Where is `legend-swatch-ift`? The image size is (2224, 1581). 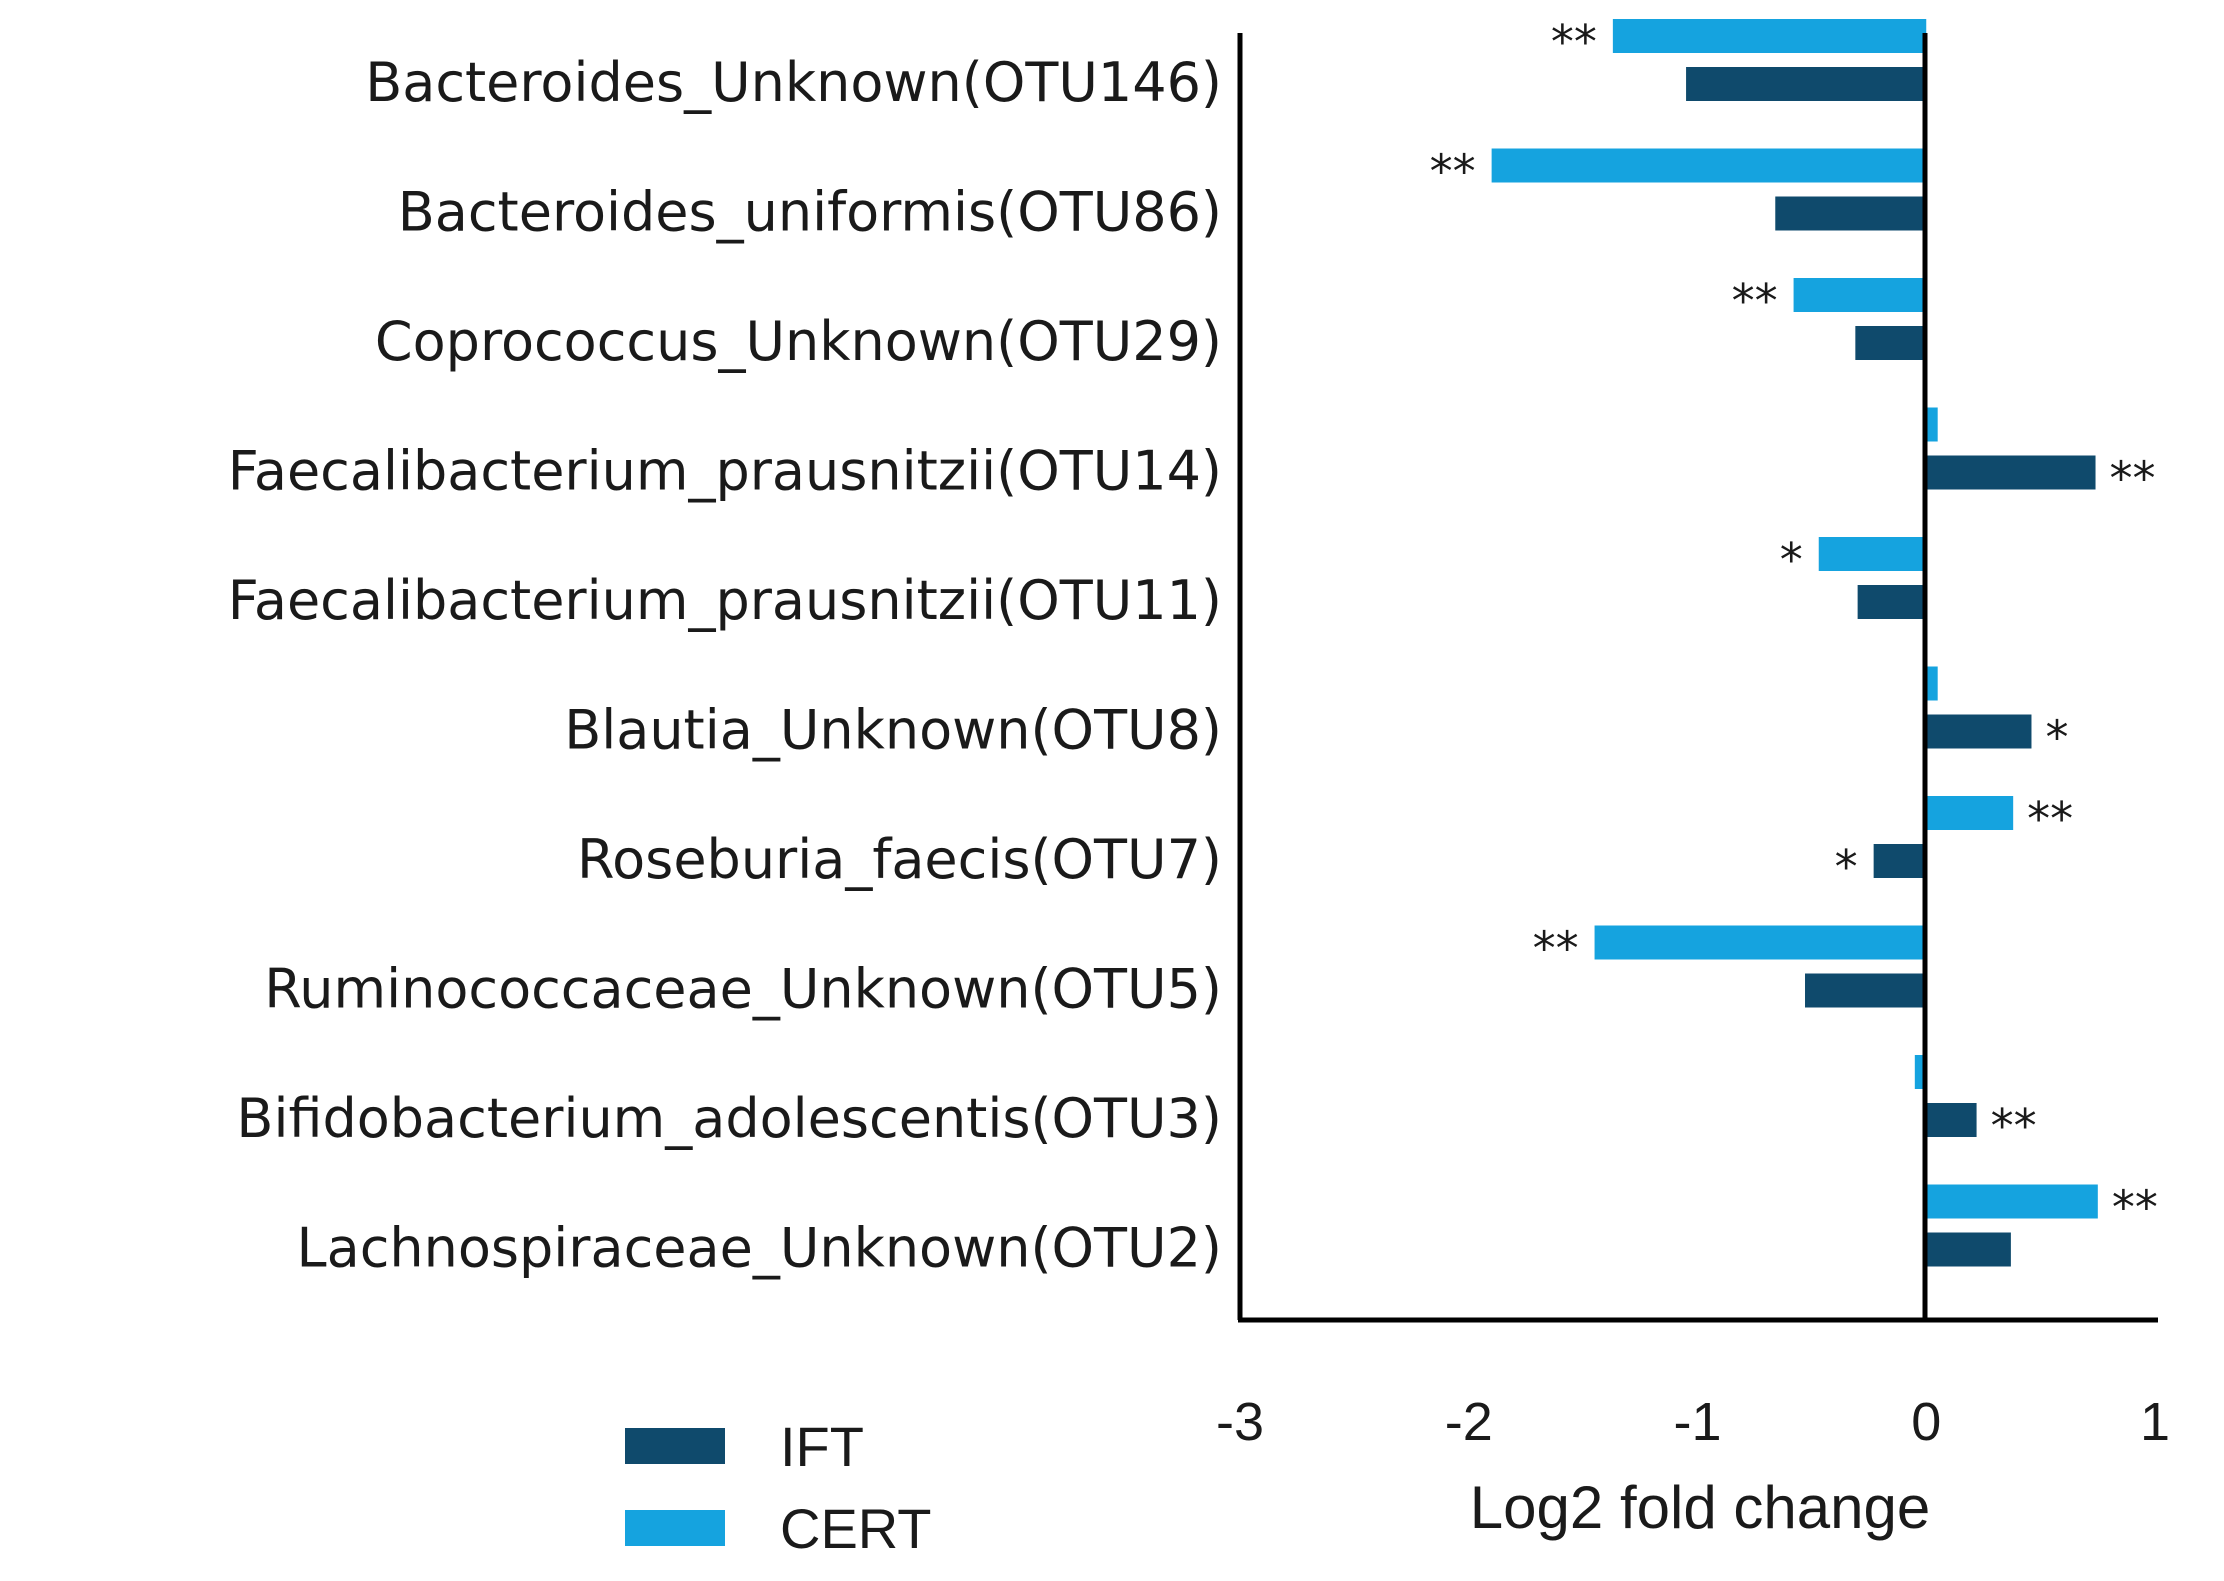 legend-swatch-ift is located at coordinates (675, 1446).